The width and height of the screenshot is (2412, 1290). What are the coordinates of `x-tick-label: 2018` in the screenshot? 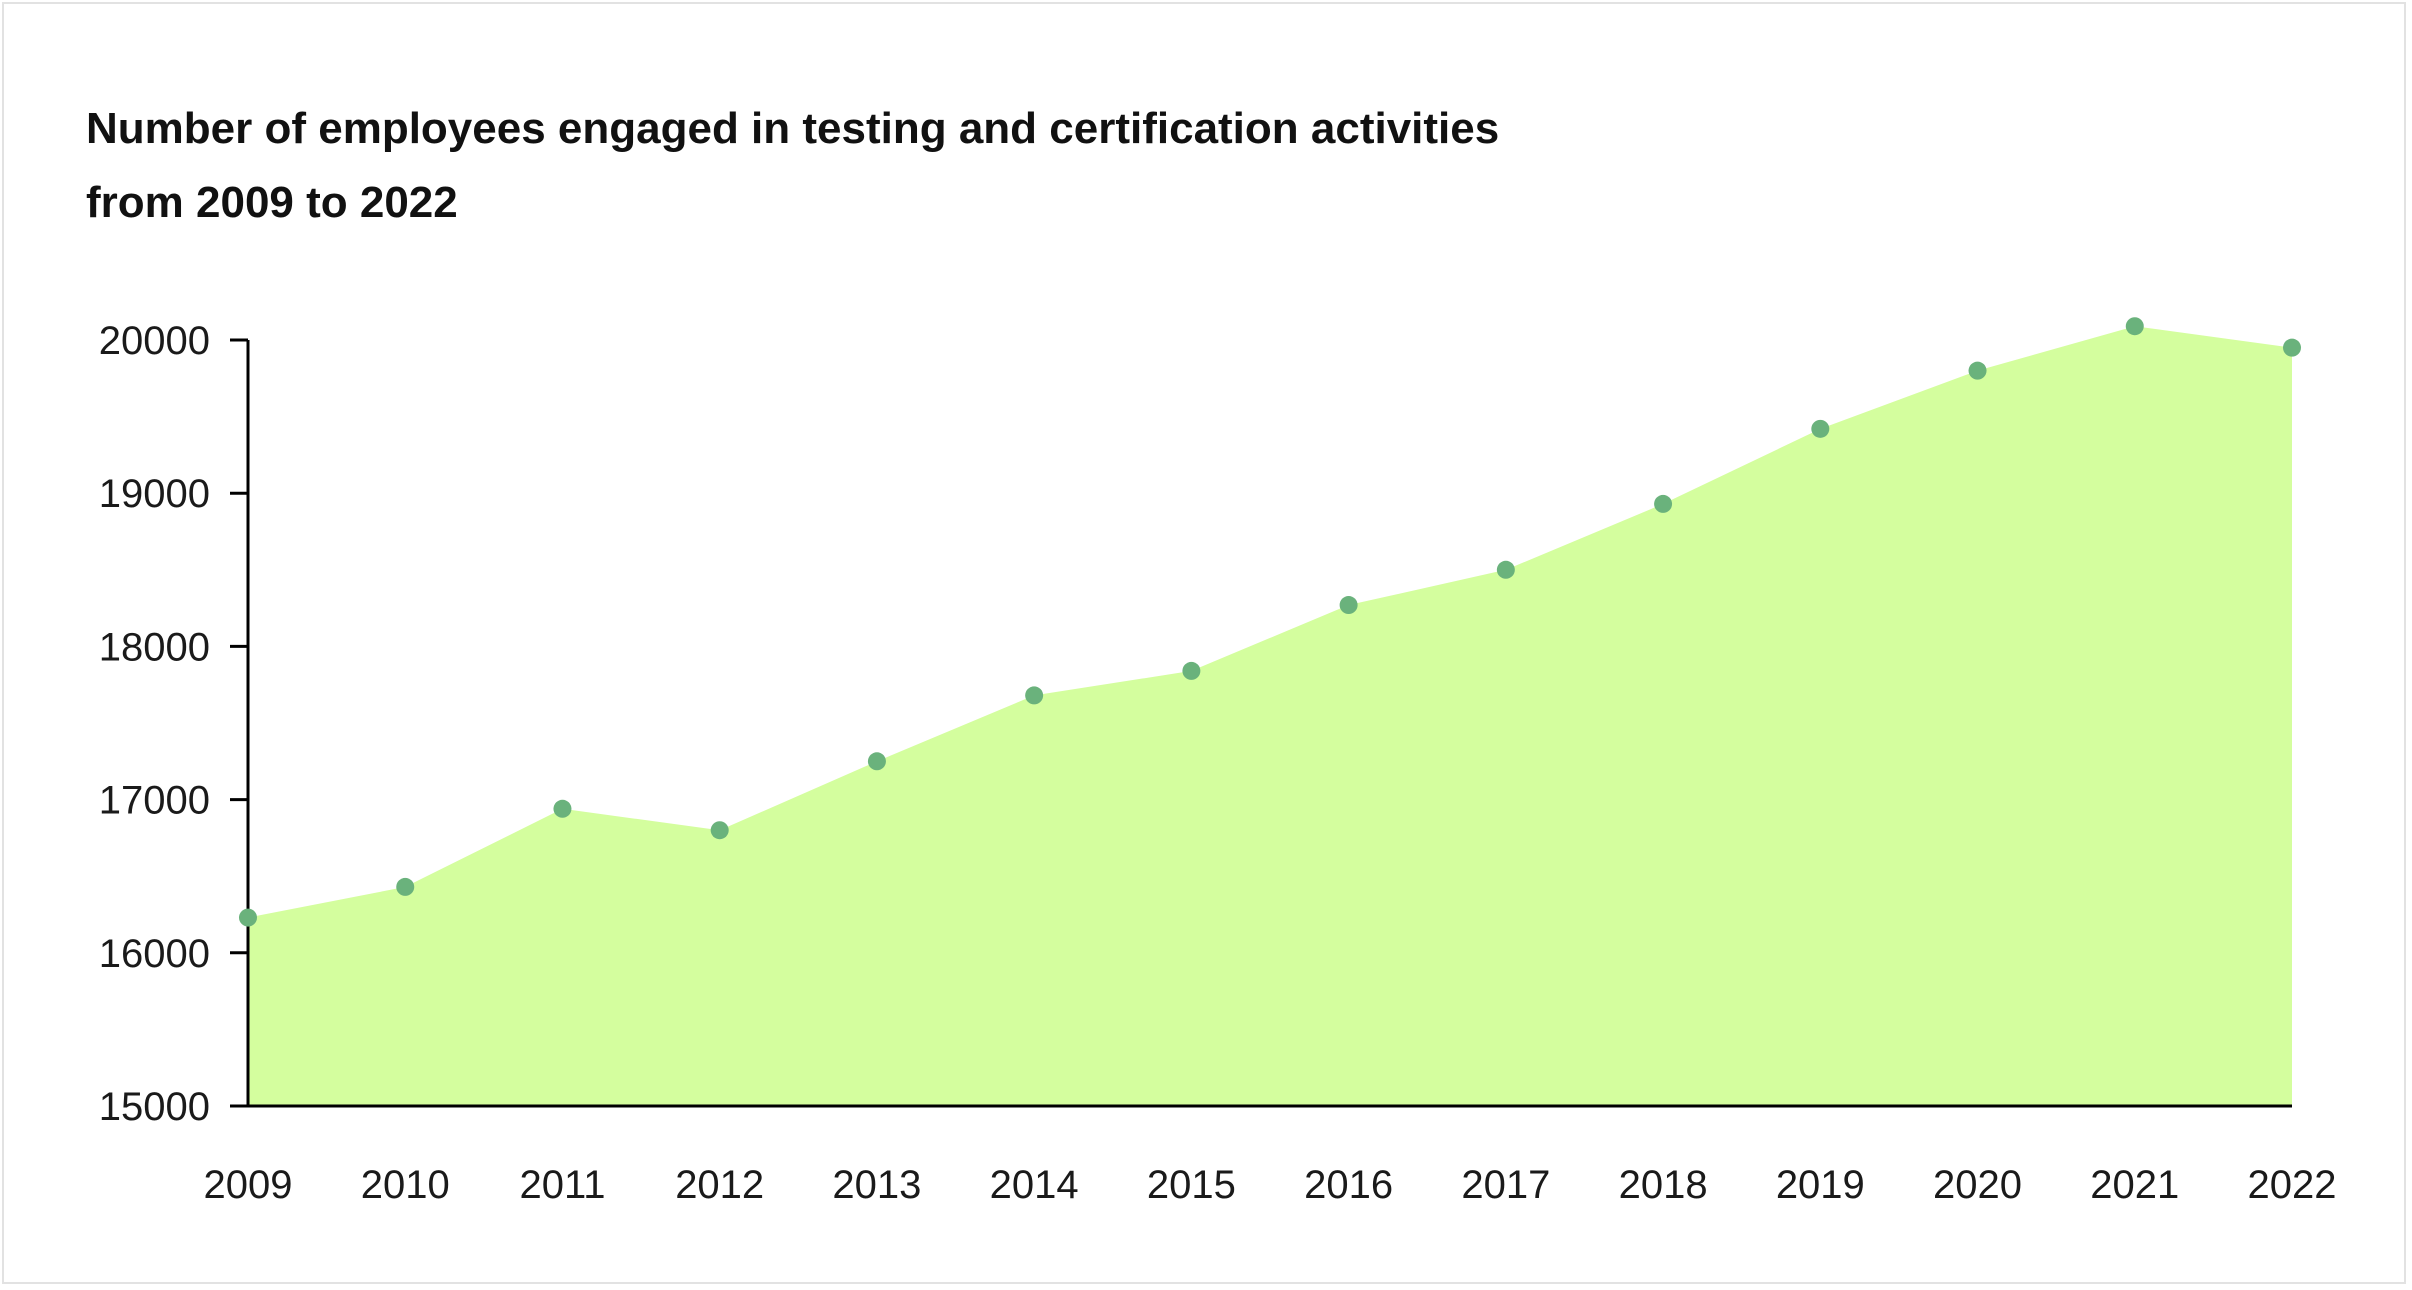 It's located at (1663, 1185).